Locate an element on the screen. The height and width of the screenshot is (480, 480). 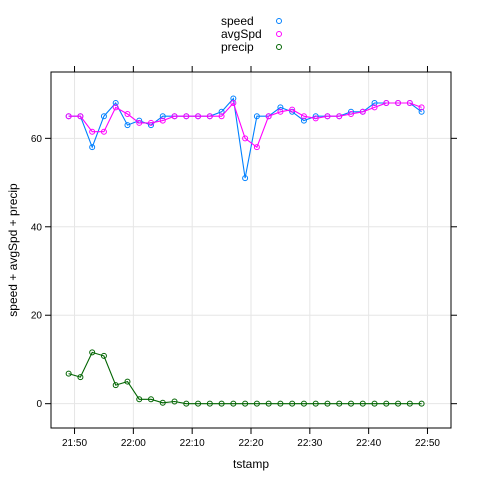
legend-label-precip: precip is located at coordinates (237, 47).